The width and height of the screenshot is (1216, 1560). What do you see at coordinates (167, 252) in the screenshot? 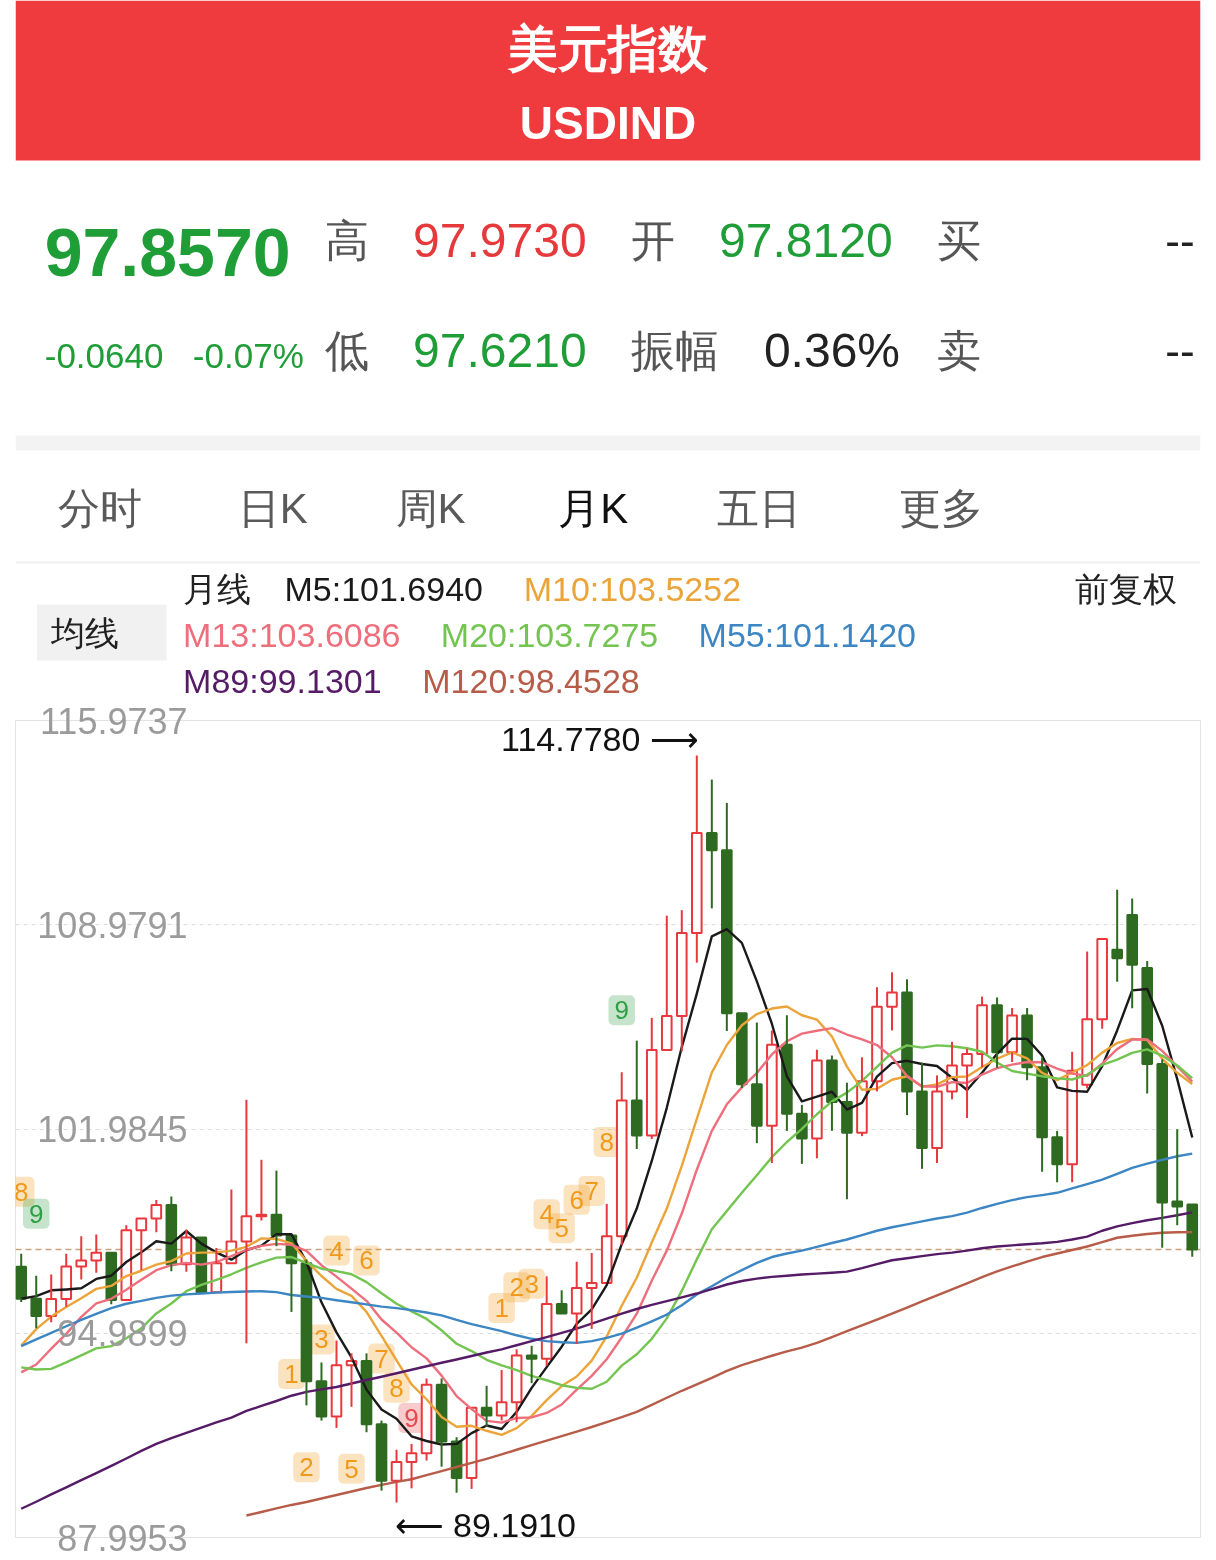
I see `text: 97.8570` at bounding box center [167, 252].